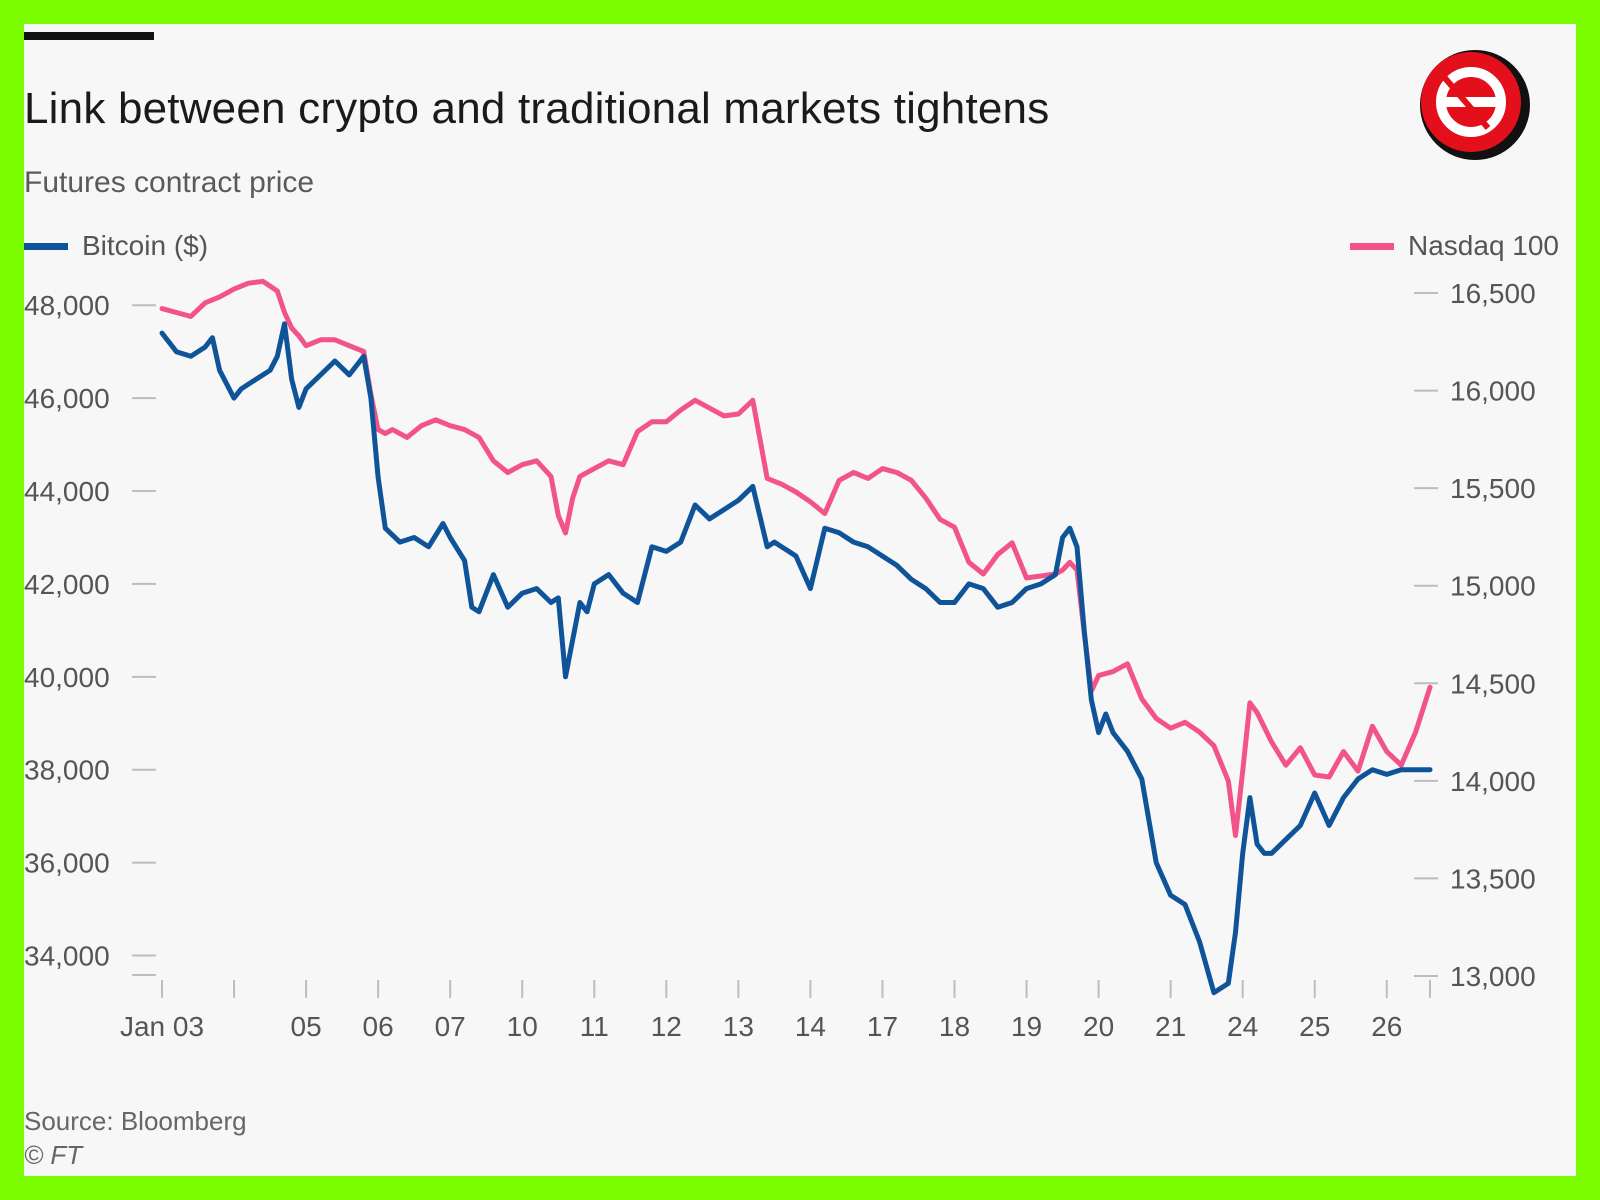  Describe the element at coordinates (666, 1026) in the screenshot. I see `x-axis-tick-label: 12` at that location.